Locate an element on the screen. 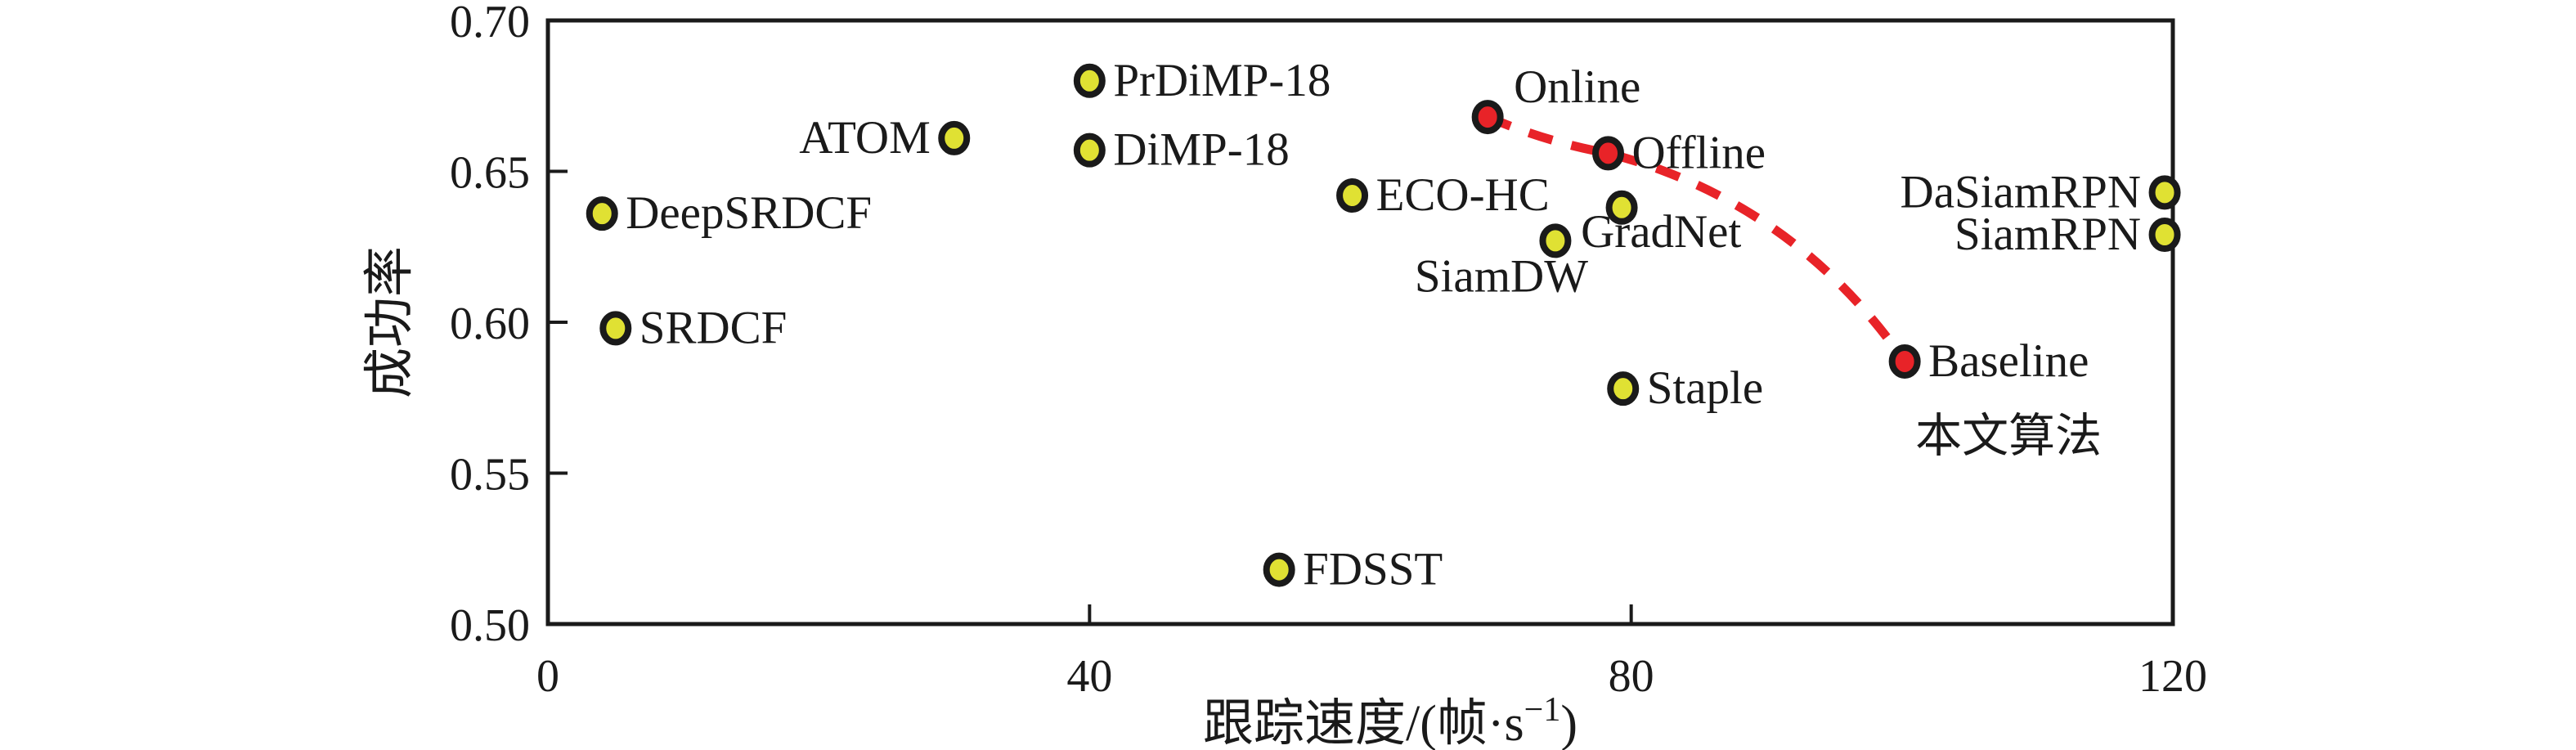  marker-eco-hc is located at coordinates (1353, 195).